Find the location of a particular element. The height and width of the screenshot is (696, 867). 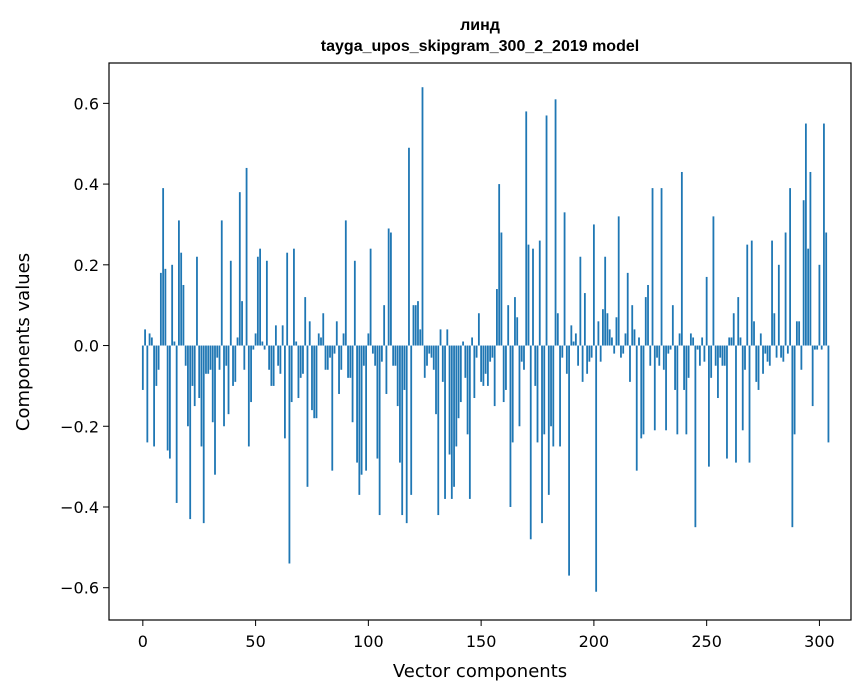

chart-title: линд is located at coordinates (480, 25).